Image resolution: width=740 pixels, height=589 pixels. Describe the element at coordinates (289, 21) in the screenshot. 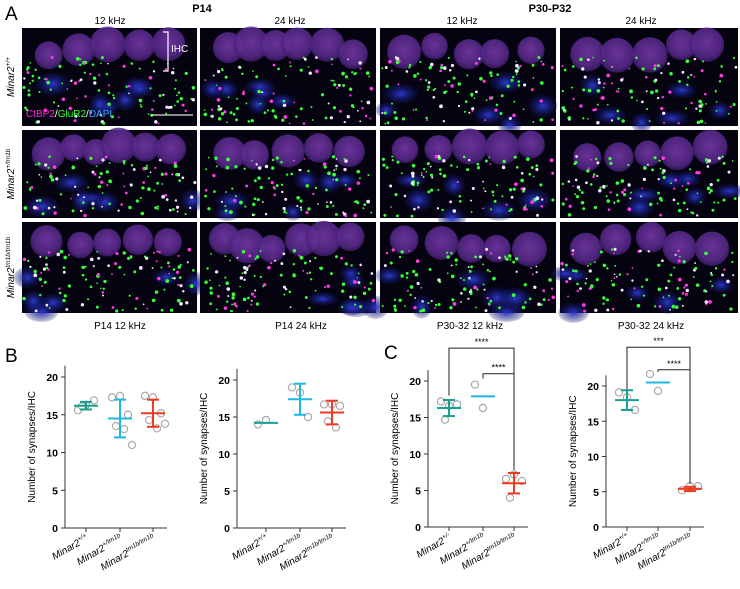

I see `column-label: 24 kHz` at that location.